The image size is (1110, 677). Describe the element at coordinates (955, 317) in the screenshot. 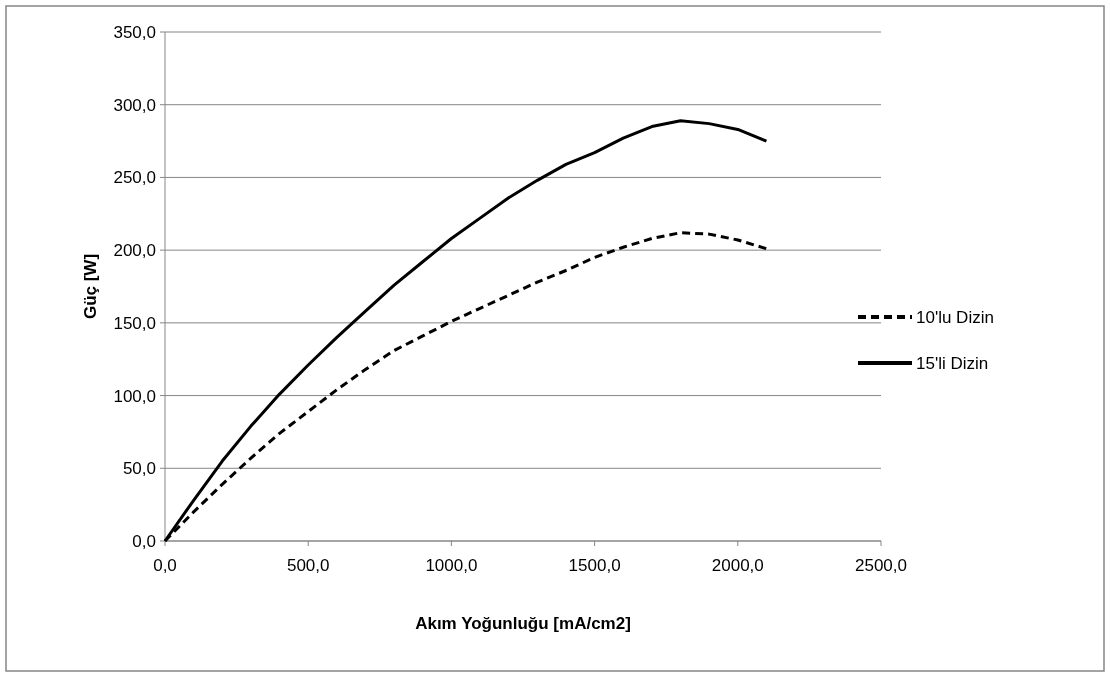

I see `legend-label: 10'lu Dizin` at that location.